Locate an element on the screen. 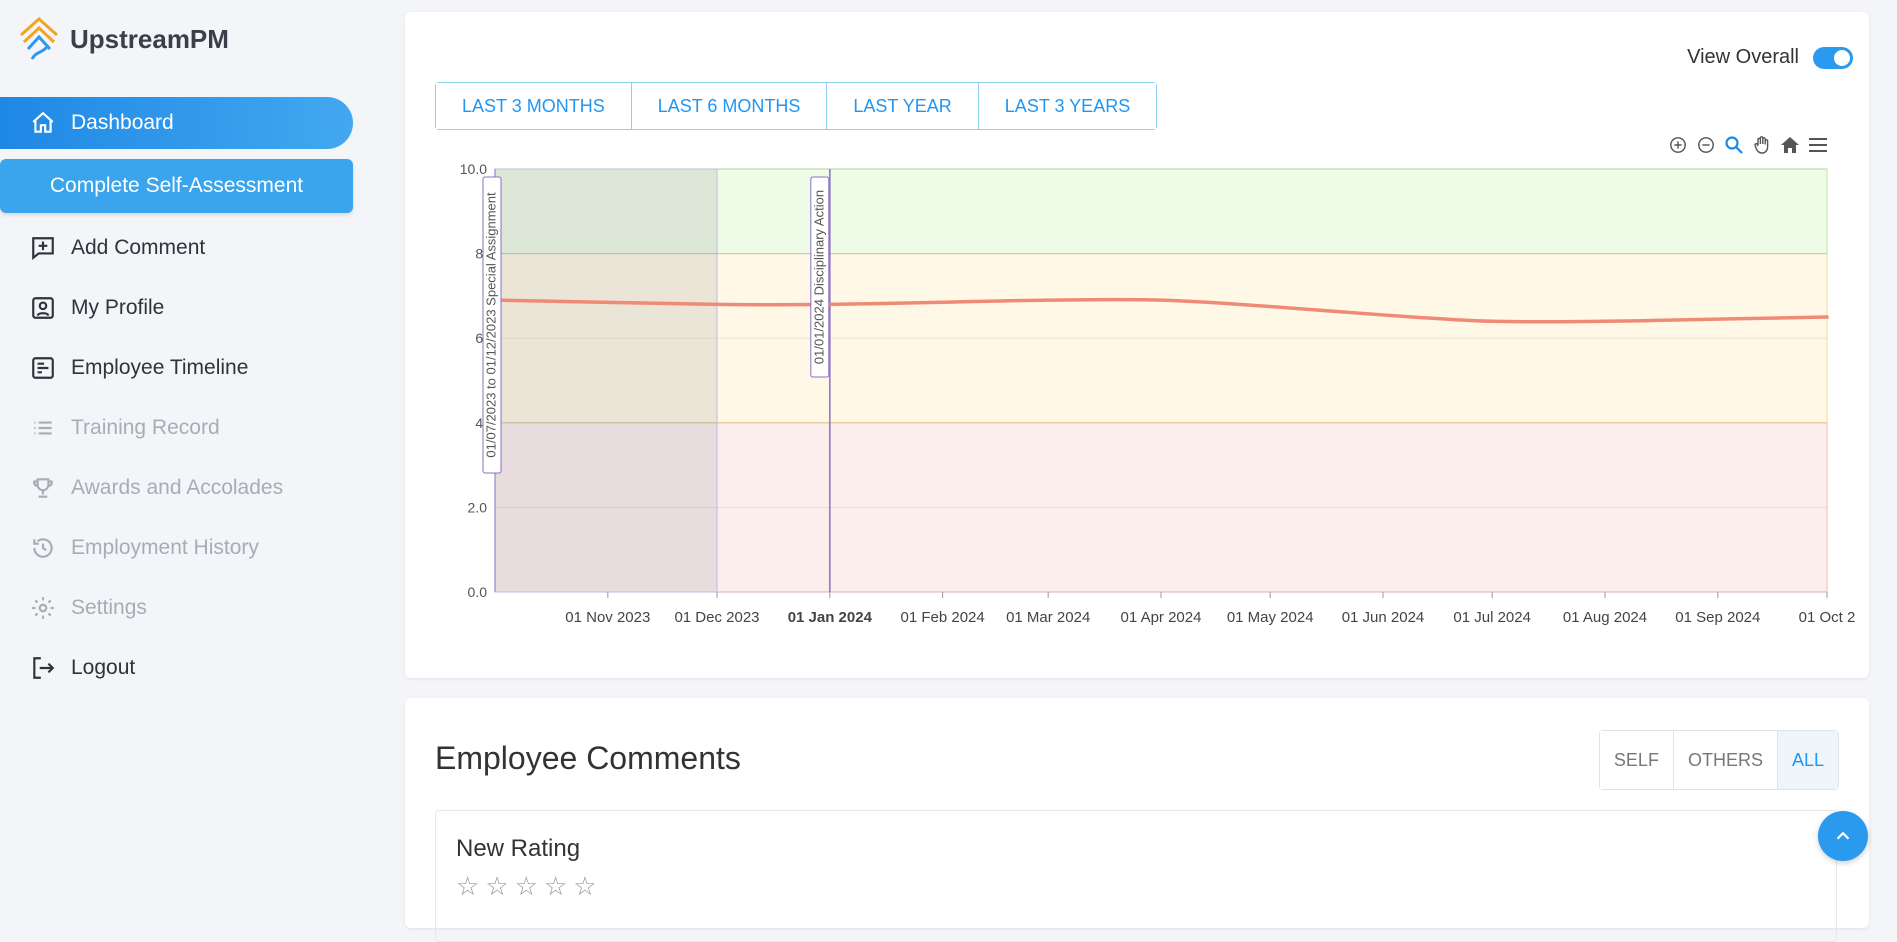  x-tick-label: 01 Nov 2023 is located at coordinates (607, 617).